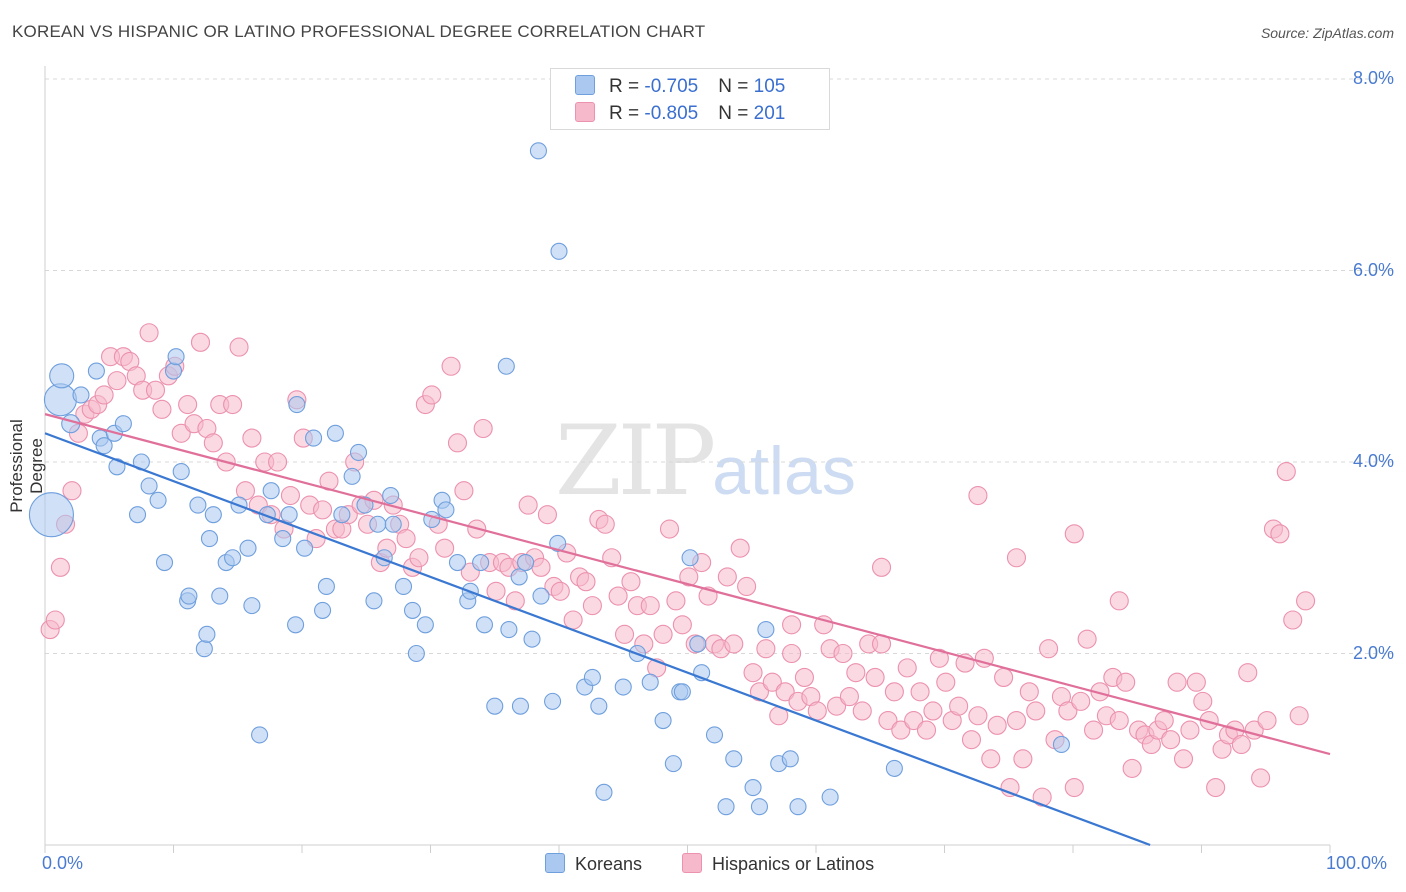 The image size is (1406, 892). I want to click on legend-r-label: R =, so click(627, 113).